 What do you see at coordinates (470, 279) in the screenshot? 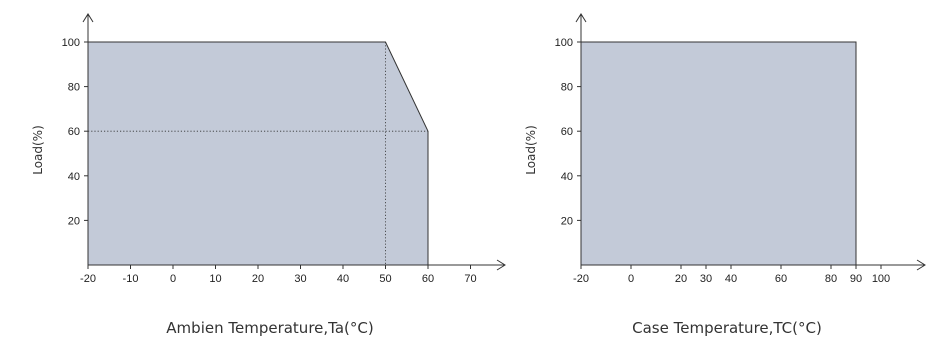
I see `x-tick-label: 70` at bounding box center [470, 279].